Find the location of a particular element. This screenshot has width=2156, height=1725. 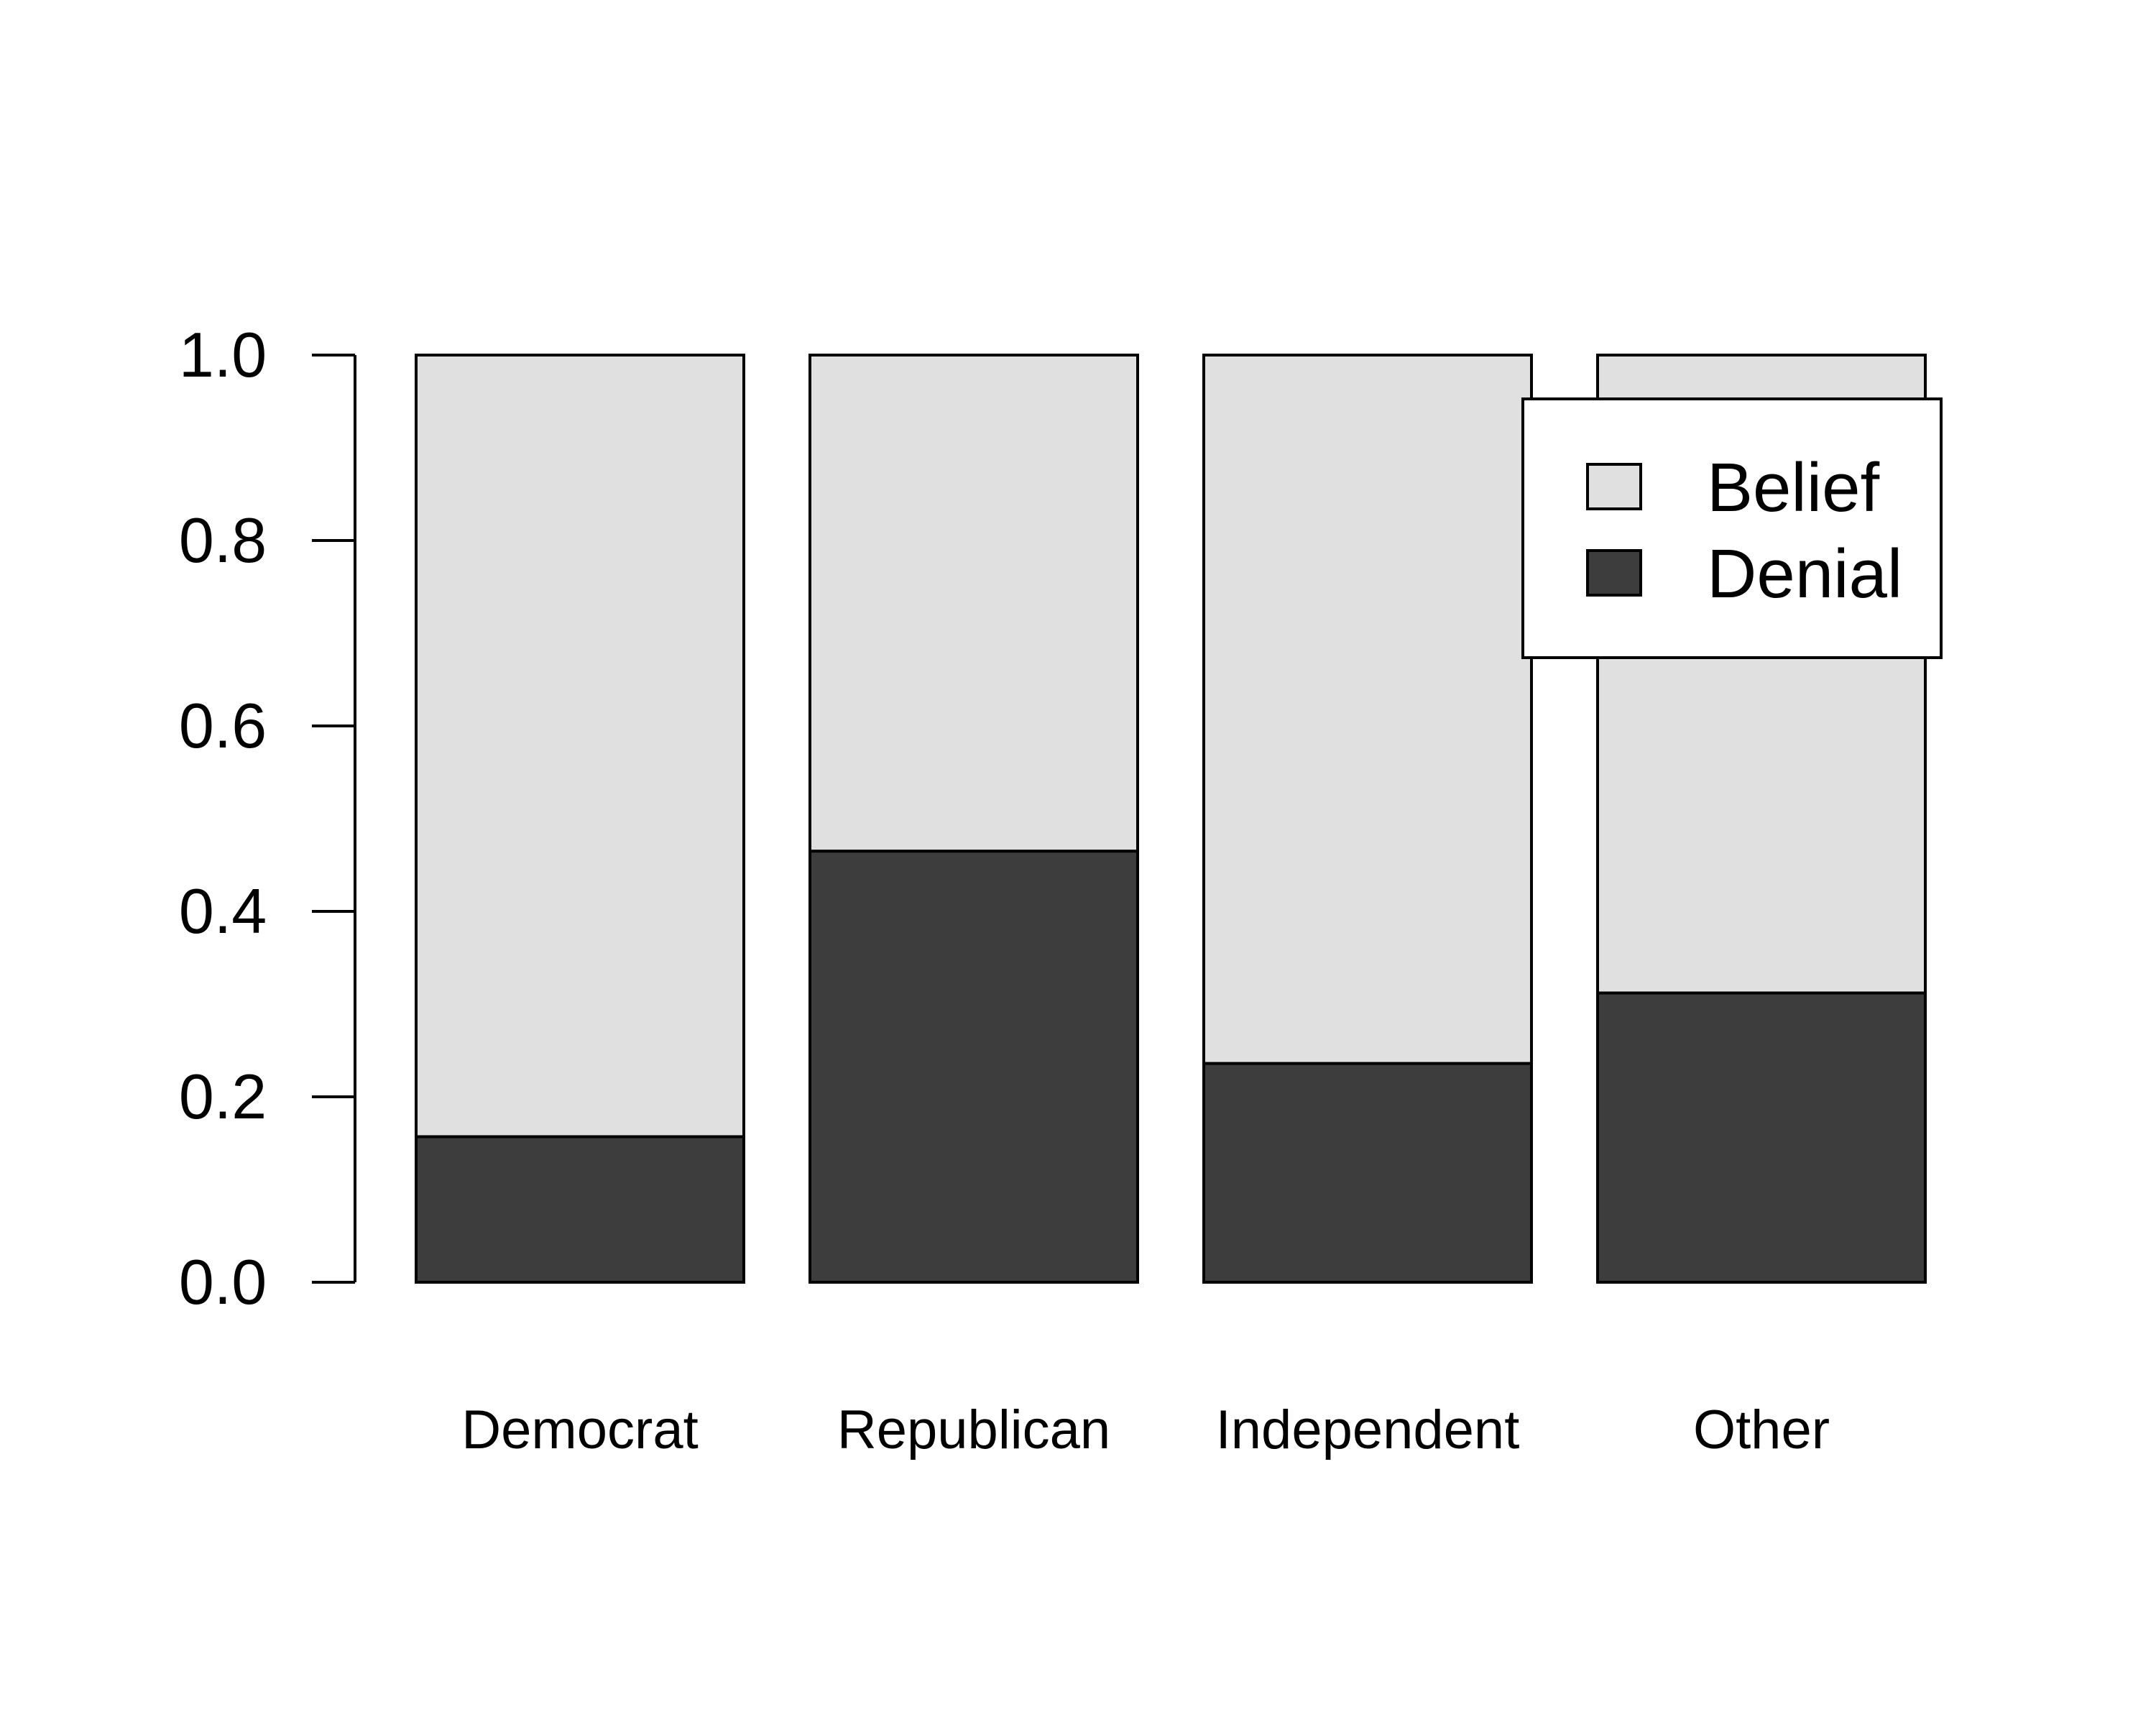

legend-box is located at coordinates (1732, 528).